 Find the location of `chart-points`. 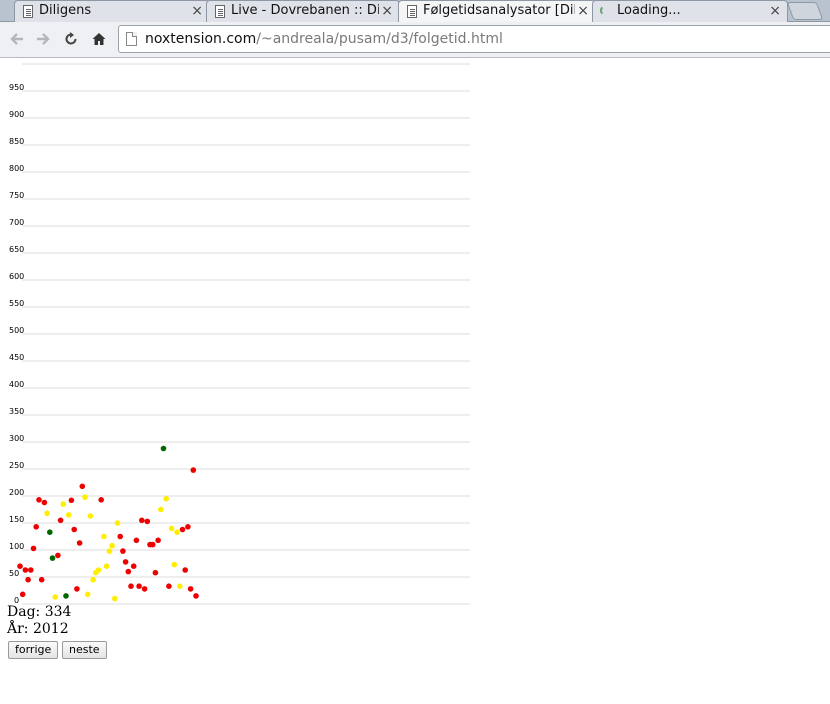

chart-points is located at coordinates (108, 523).